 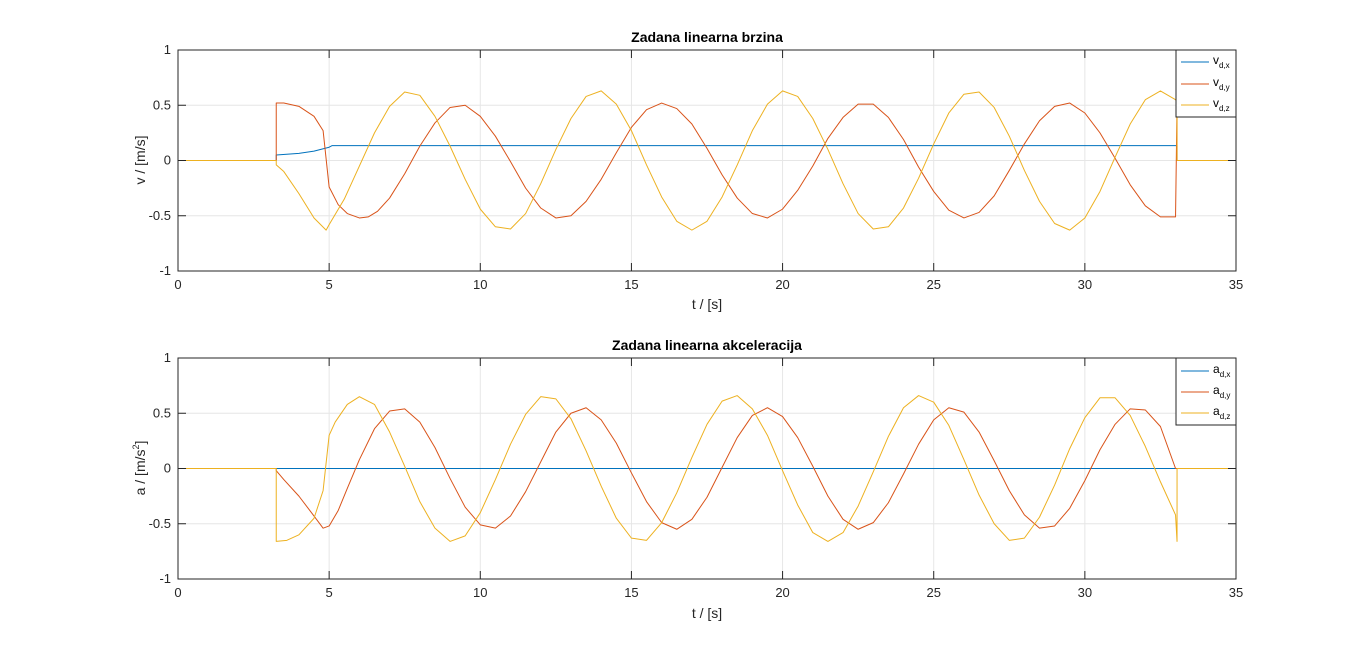 What do you see at coordinates (139, 468) in the screenshot?
I see `y-axis-label: a / [m/s2]` at bounding box center [139, 468].